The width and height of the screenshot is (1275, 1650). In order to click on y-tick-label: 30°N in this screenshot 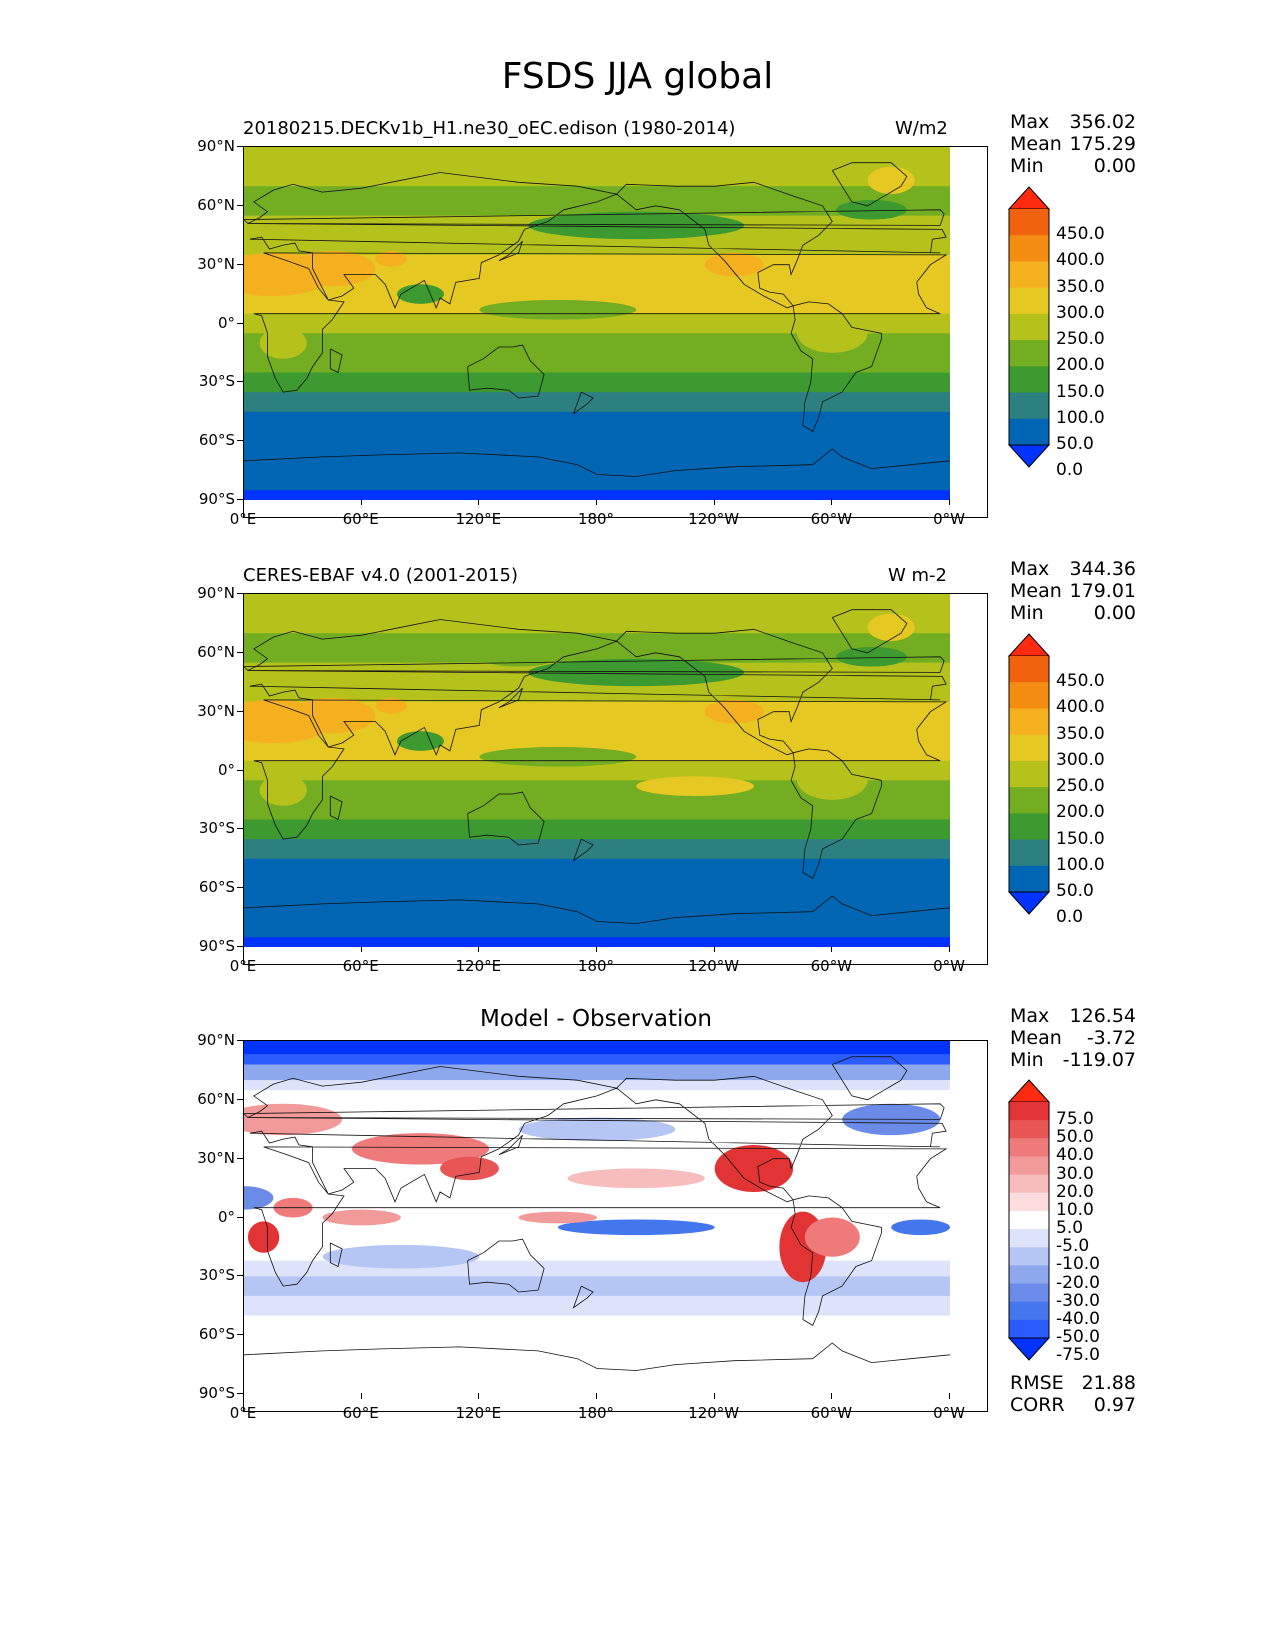, I will do `click(216, 263)`.